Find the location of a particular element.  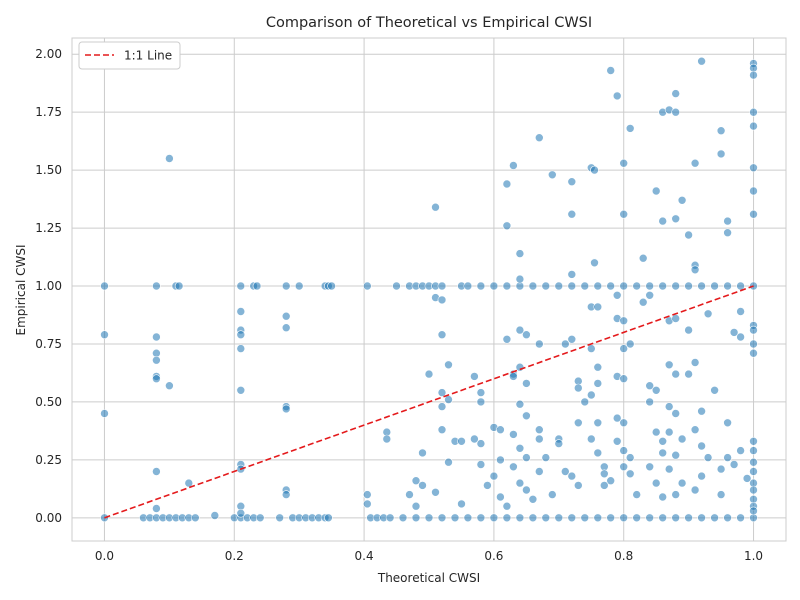

y-tick-label: 1.75 is located at coordinates (48, 112).